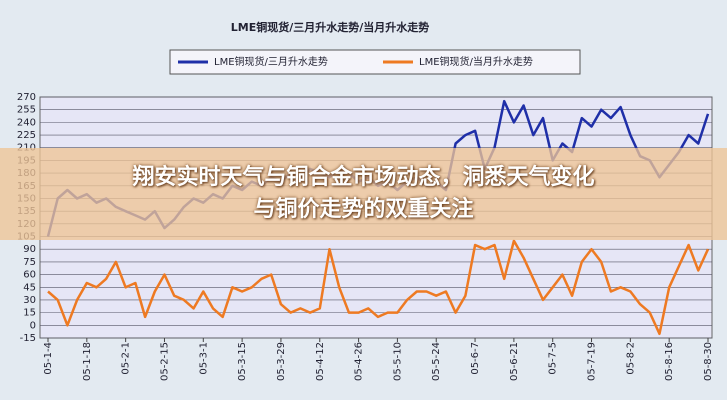 This screenshot has height=400, width=727. I want to click on x-tick-label: 05-5-10, so click(397, 361).